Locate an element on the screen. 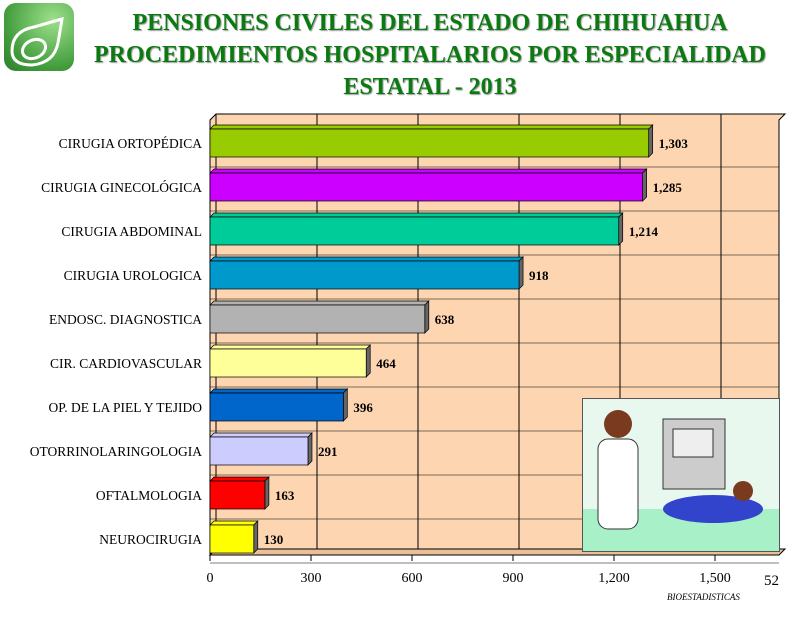  data-label: 1,214 is located at coordinates (644, 231).